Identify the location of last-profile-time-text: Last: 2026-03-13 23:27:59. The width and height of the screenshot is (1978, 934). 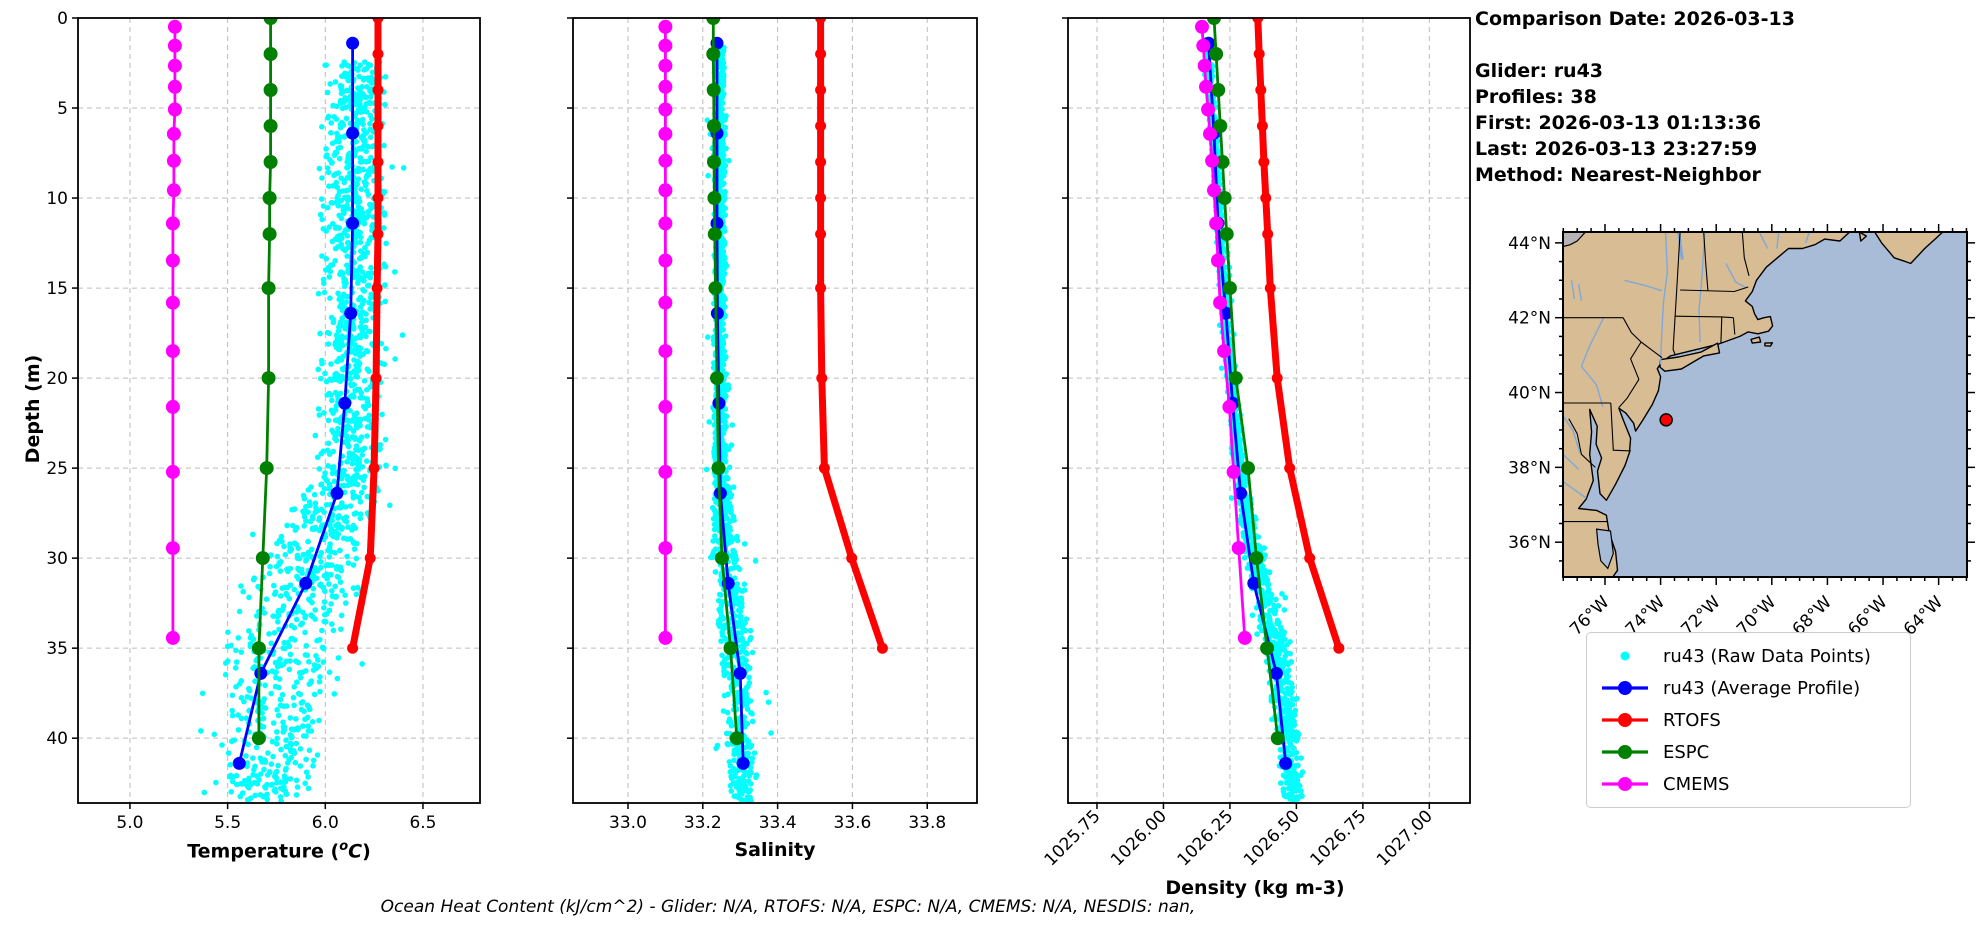
(1616, 149).